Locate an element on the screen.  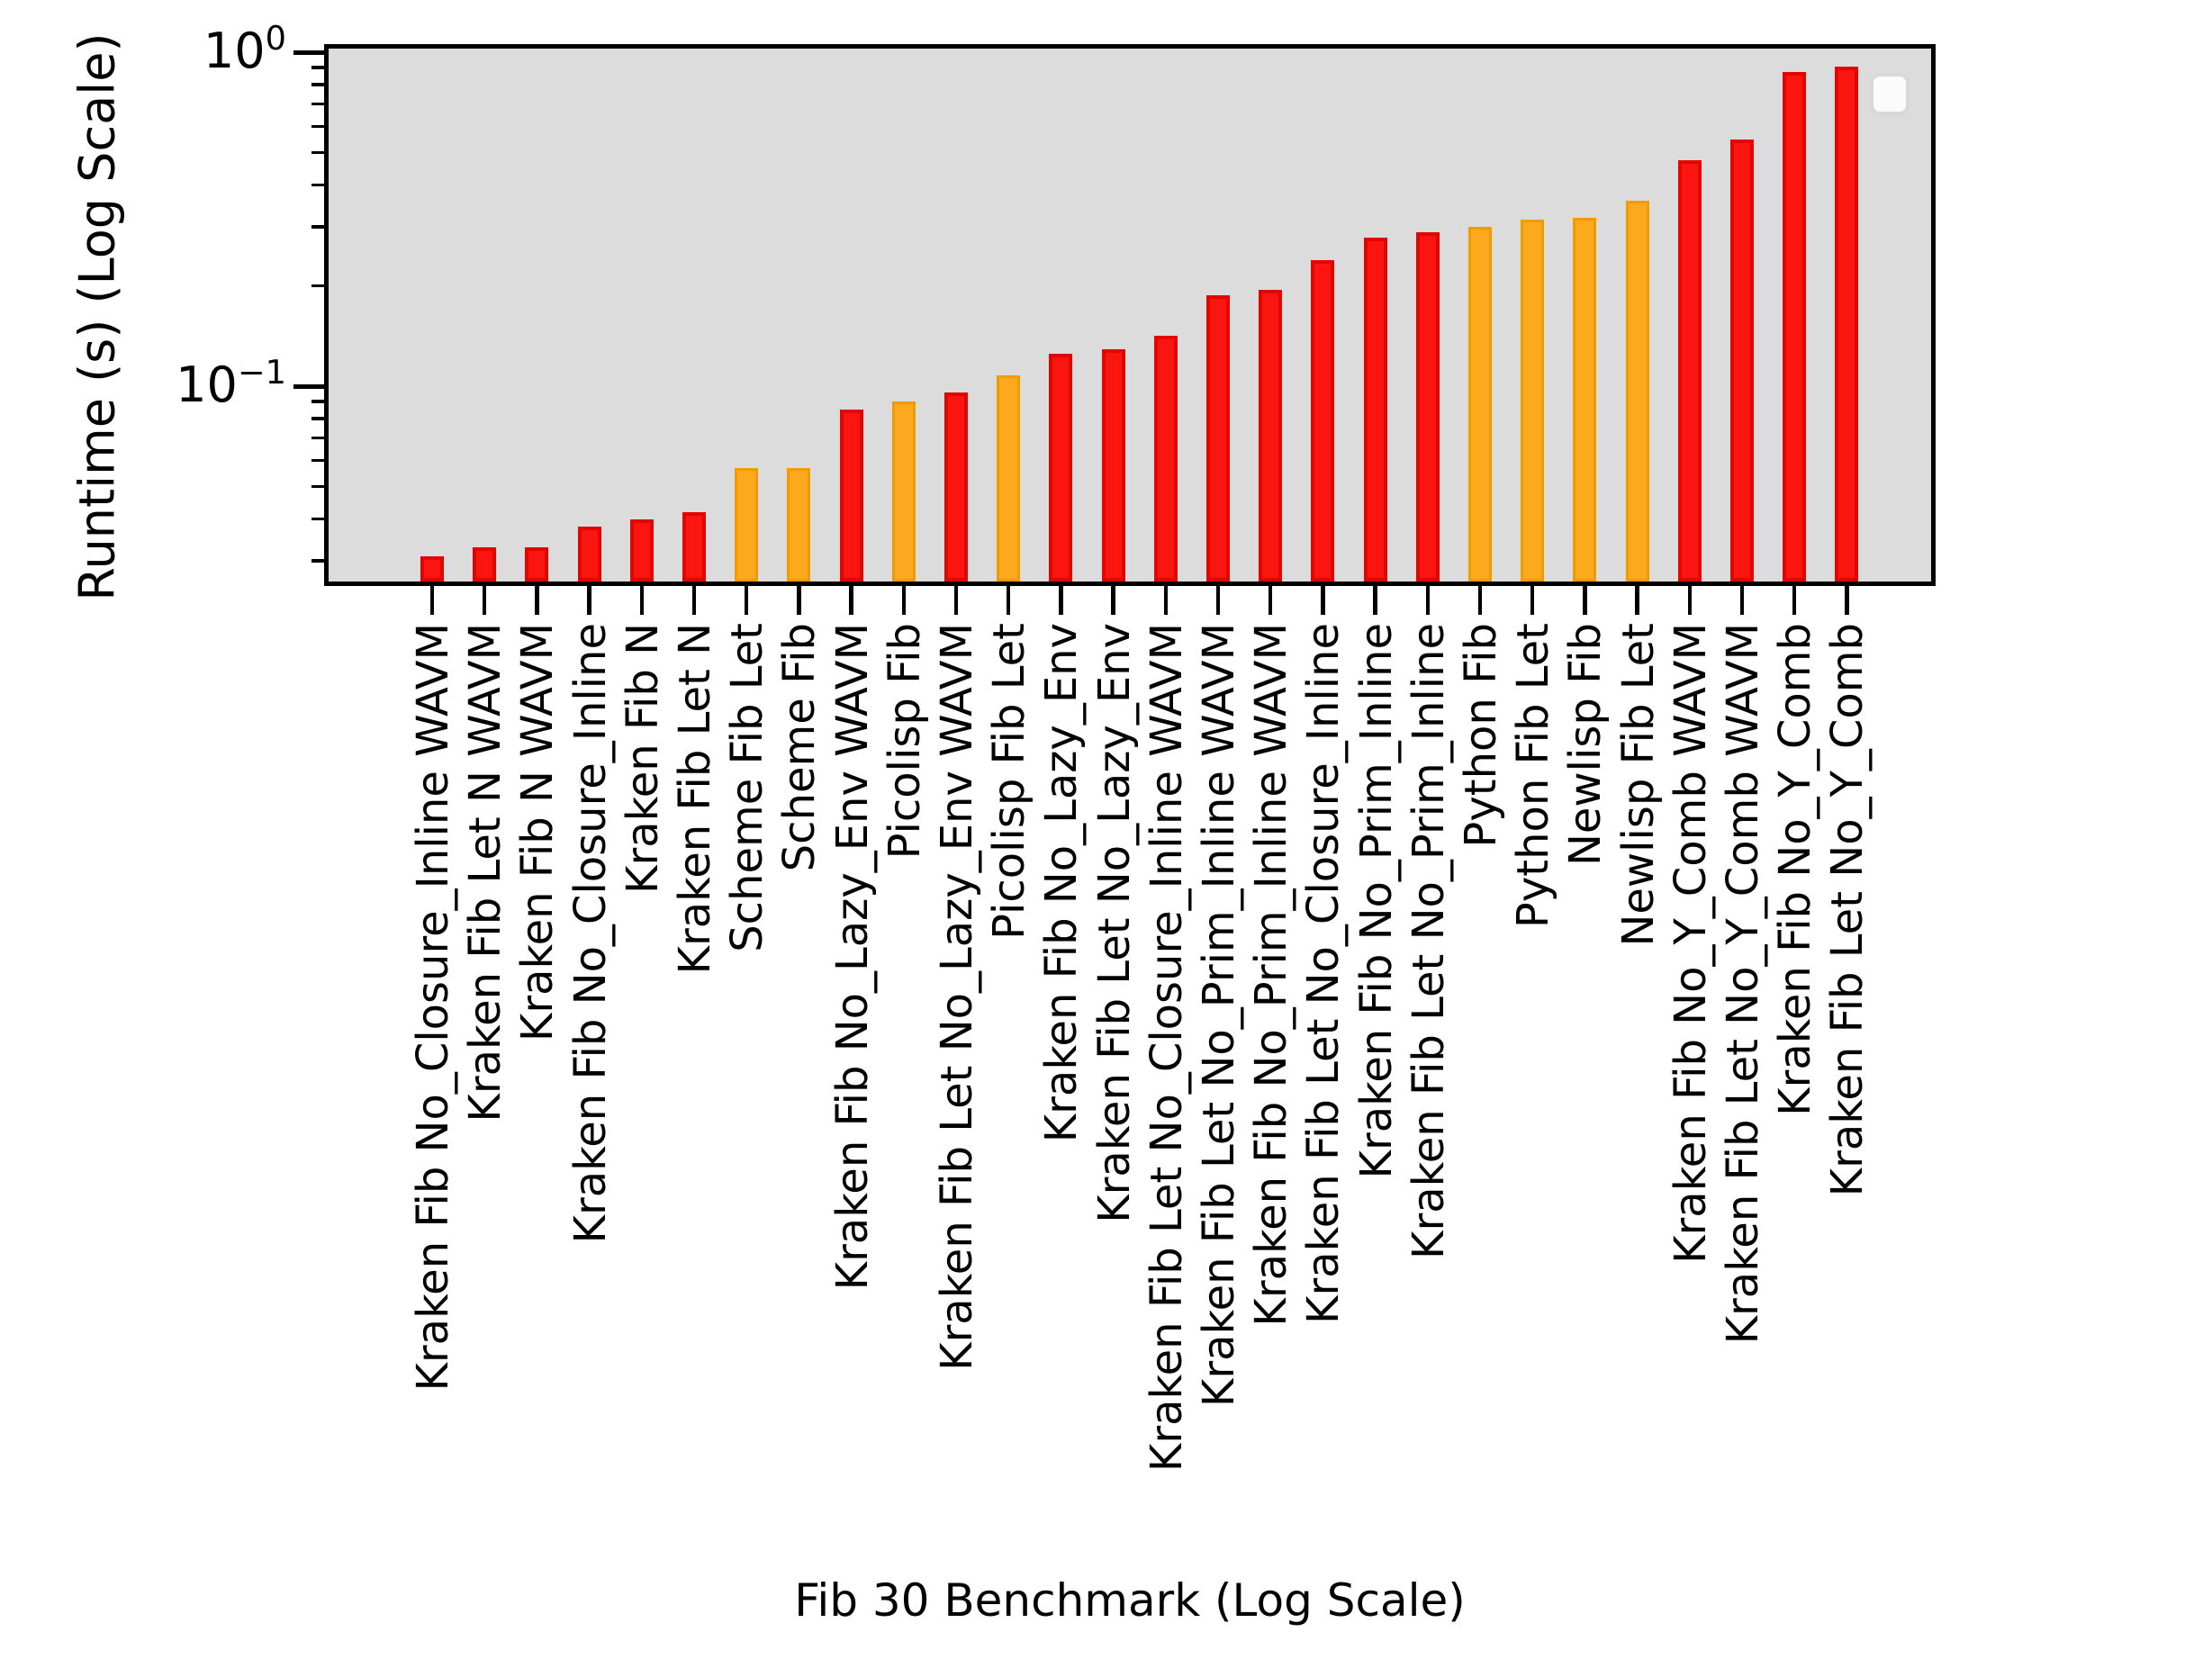
x-tick-label: Kraken Fib No_Y_Comb WAVM is located at coordinates (1690, 943).